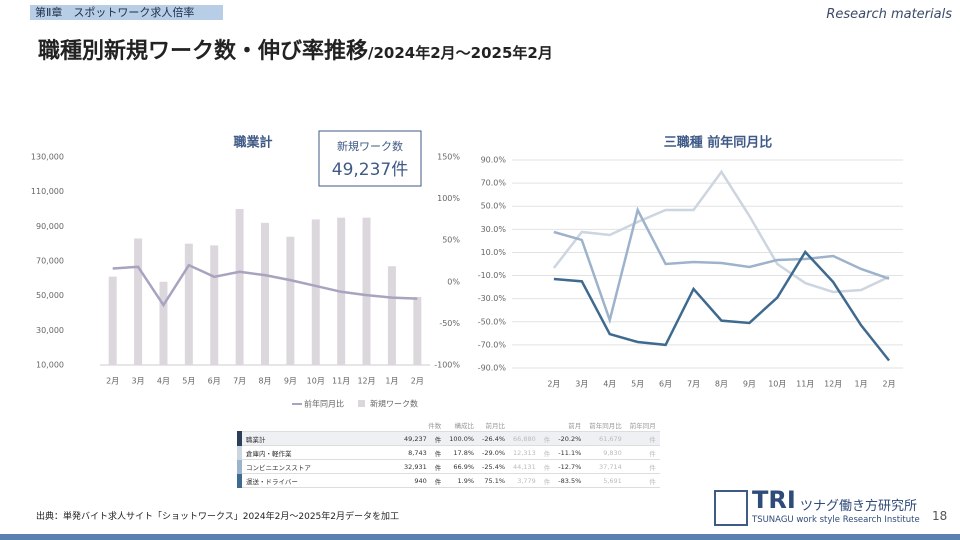 The height and width of the screenshot is (540, 960). Describe the element at coordinates (492, 298) in the screenshot. I see `y-tick-label: -30.0%` at that location.